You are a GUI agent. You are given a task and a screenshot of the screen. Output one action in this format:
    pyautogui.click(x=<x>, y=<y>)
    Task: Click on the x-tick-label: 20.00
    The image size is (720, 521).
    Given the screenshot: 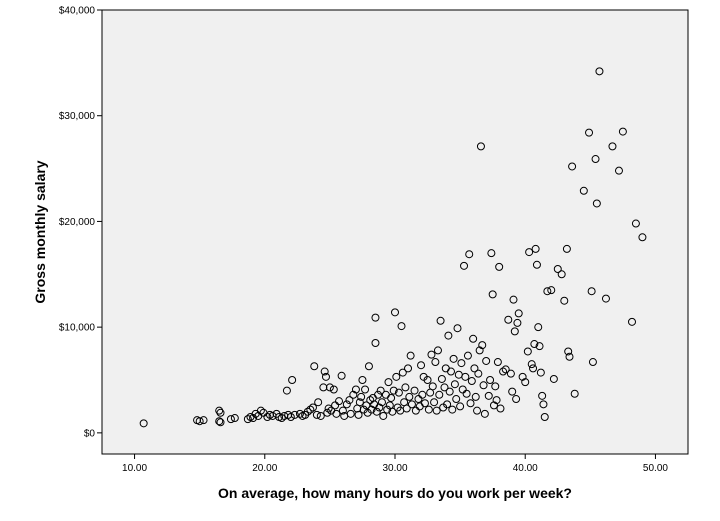 What is the action you would take?
    pyautogui.click(x=264, y=468)
    